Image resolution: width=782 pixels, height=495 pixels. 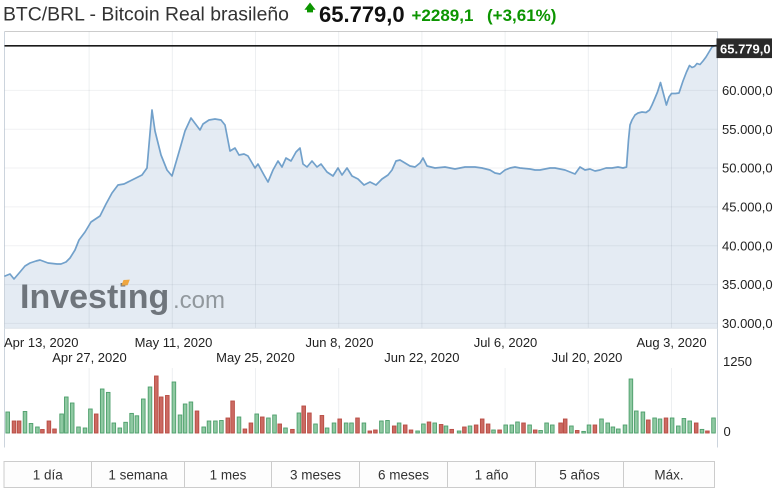 What do you see at coordinates (340, 342) in the screenshot?
I see `svg-text: Jun 8, 2020` at bounding box center [340, 342].